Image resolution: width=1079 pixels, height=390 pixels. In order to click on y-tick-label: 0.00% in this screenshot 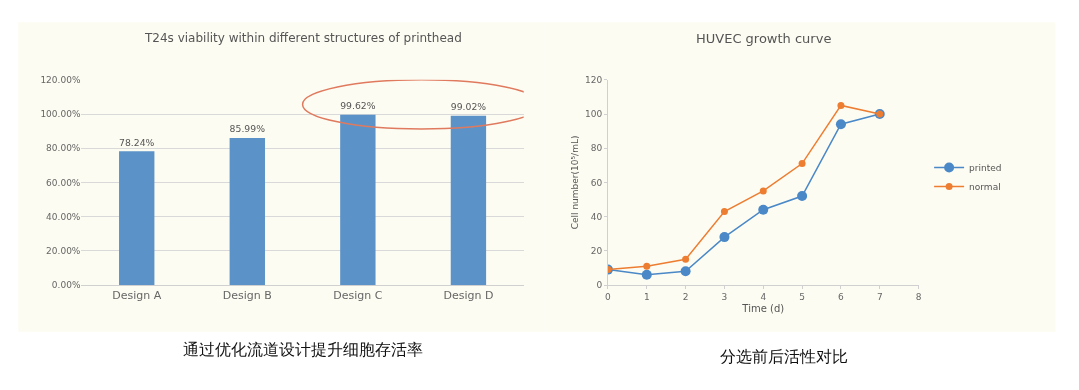, I will do `click(66, 285)`.